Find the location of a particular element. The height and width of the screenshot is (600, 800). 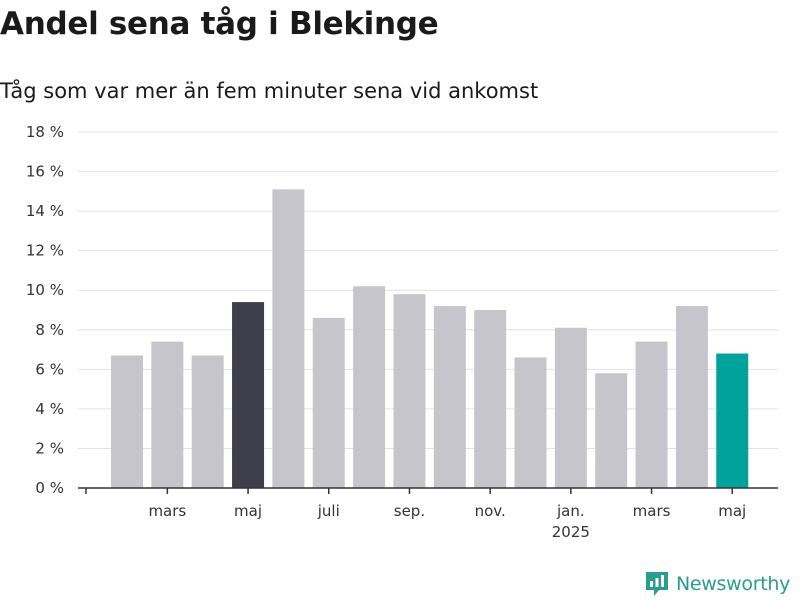

y-tick-label: 0 % is located at coordinates (49, 488).